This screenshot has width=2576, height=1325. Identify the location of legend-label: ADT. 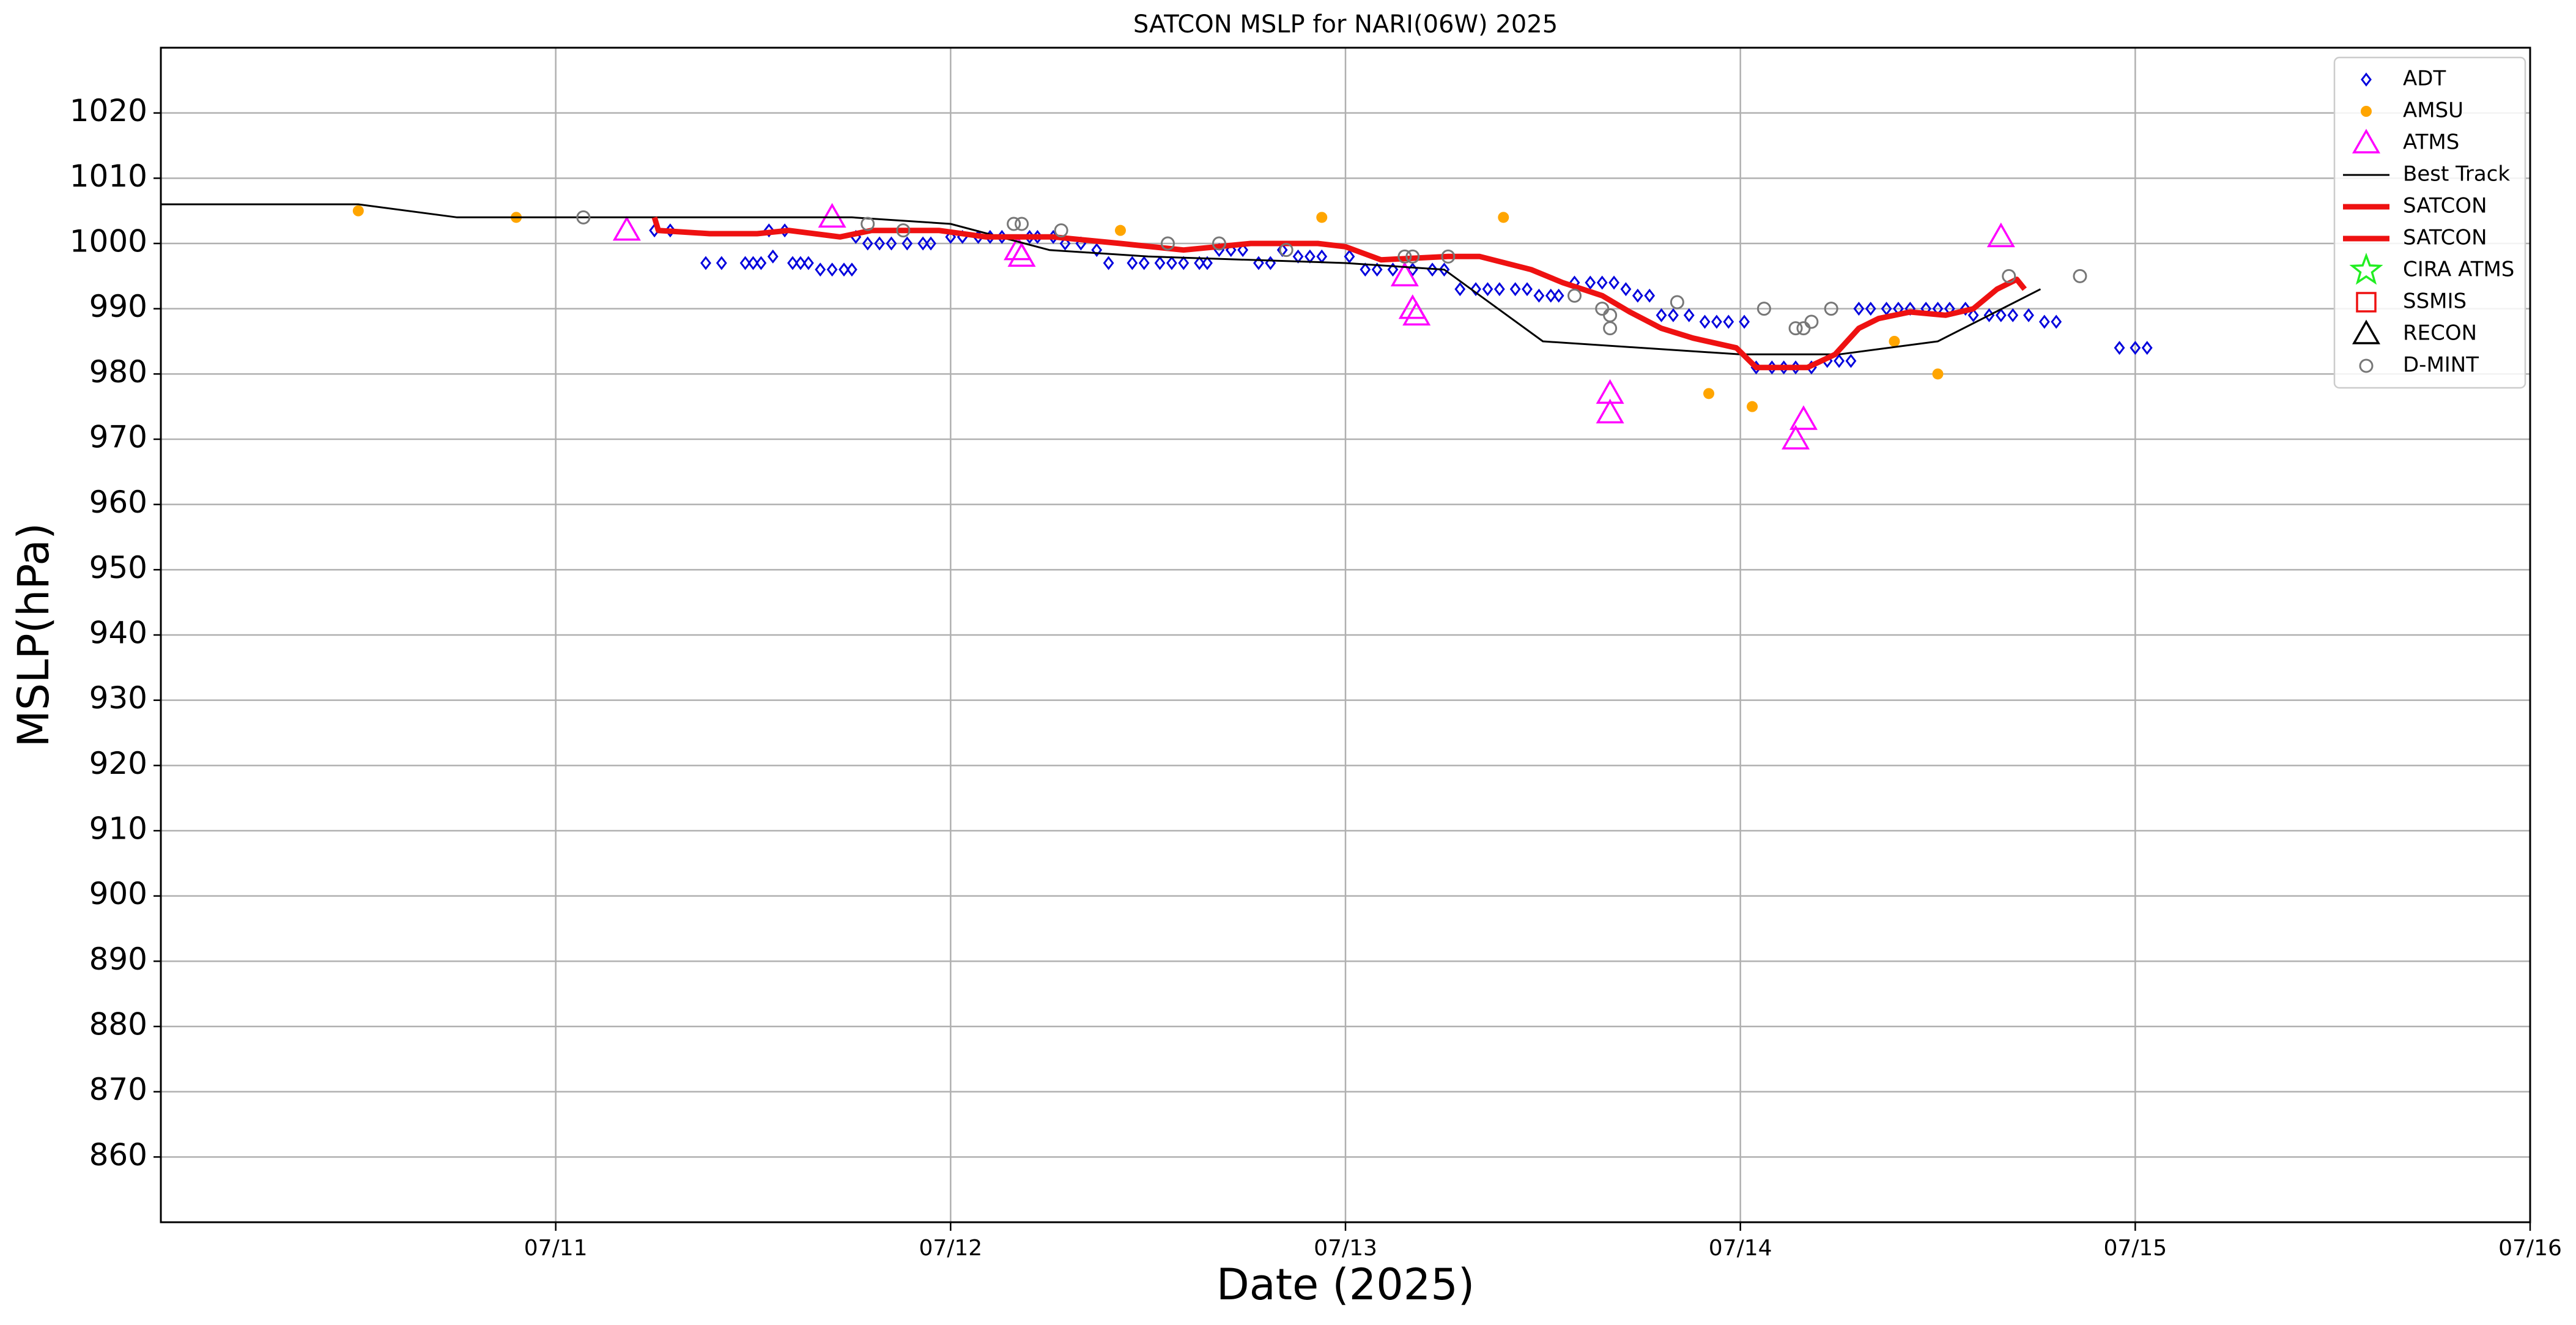
(2424, 79).